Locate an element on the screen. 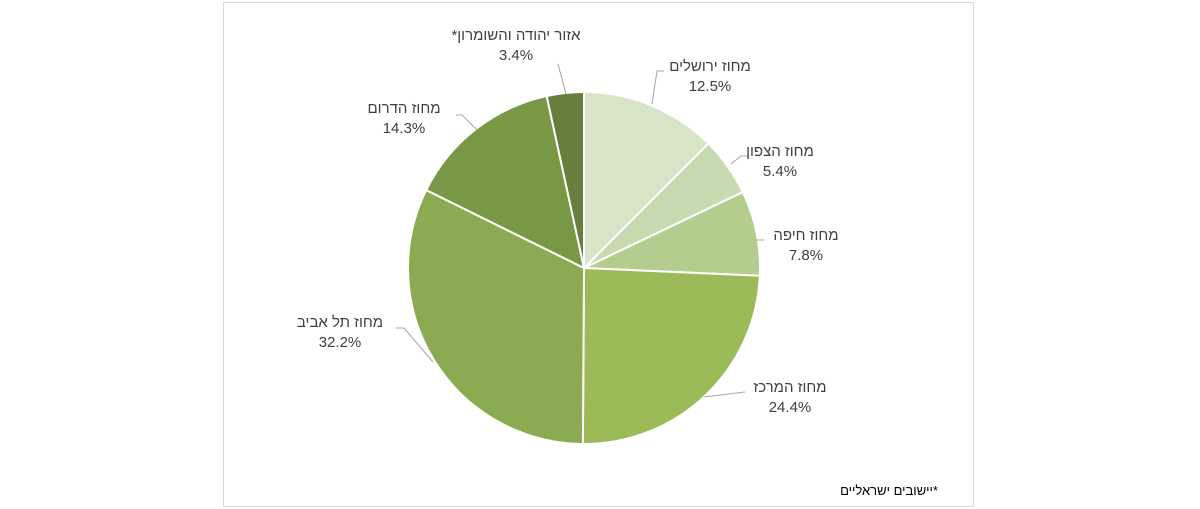  slice-name-label-4: מחוז תל אביב is located at coordinates (340, 322).